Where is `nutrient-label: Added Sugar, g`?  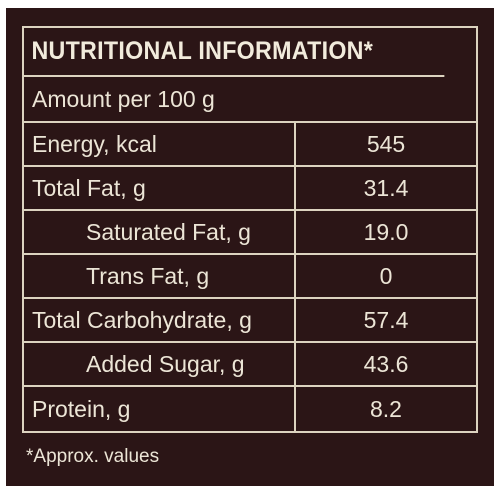 nutrient-label: Added Sugar, g is located at coordinates (160, 364).